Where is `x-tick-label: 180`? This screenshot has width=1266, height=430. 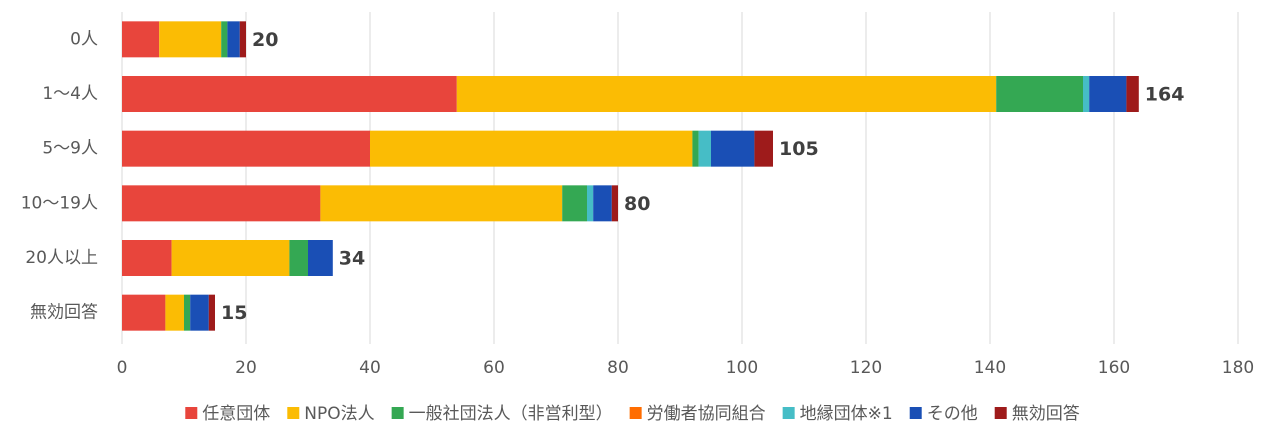 x-tick-label: 180 is located at coordinates (1238, 368).